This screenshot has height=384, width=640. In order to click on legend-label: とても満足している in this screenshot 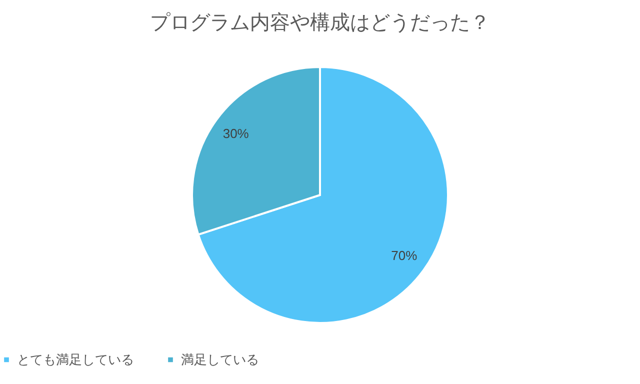, I will do `click(75, 359)`.